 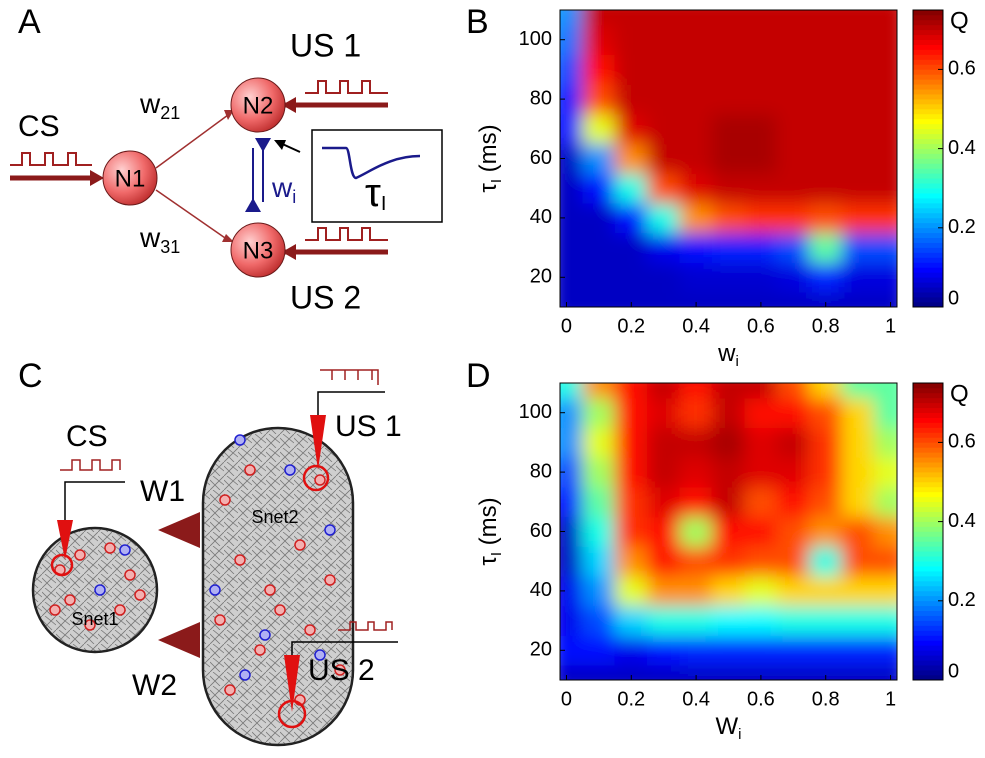 I want to click on x-label-base: W, so click(x=727, y=726).